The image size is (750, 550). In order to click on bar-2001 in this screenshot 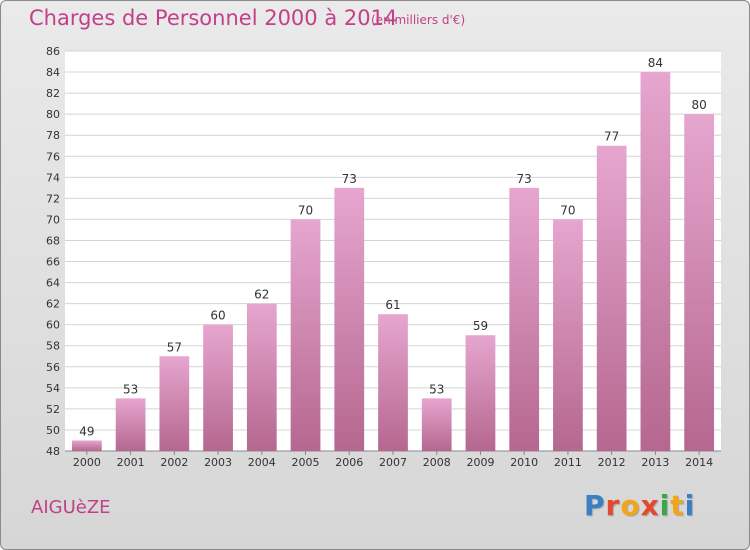, I will do `click(130, 424)`.